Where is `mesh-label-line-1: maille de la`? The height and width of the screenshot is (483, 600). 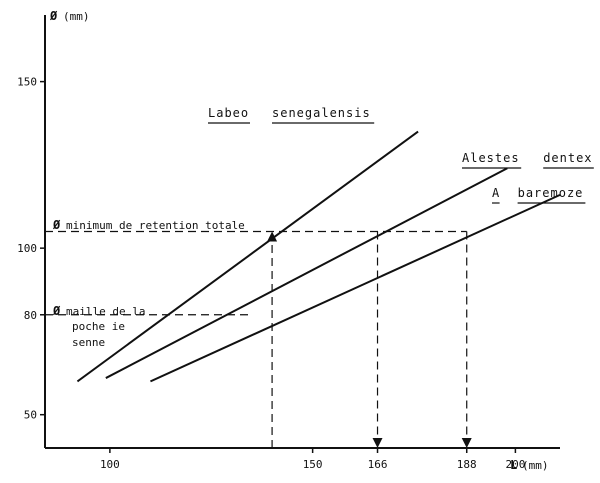 mesh-label-line-1: maille de la is located at coordinates (105, 311).